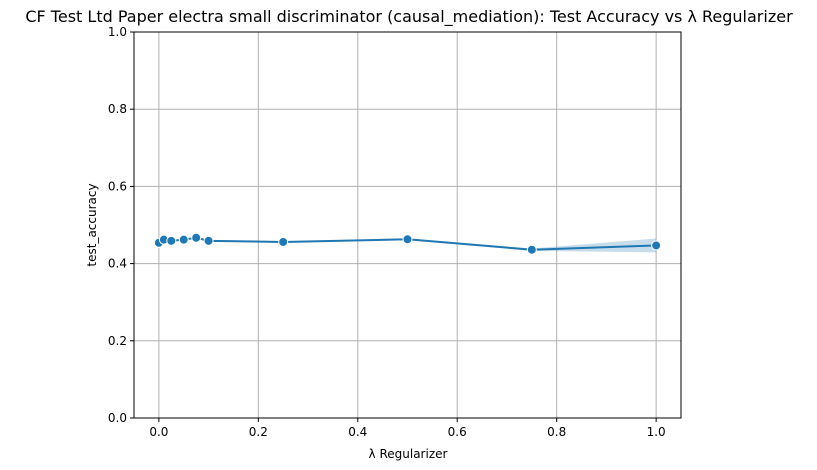  Describe the element at coordinates (457, 432) in the screenshot. I see `x-tick-label: 0.6` at that location.